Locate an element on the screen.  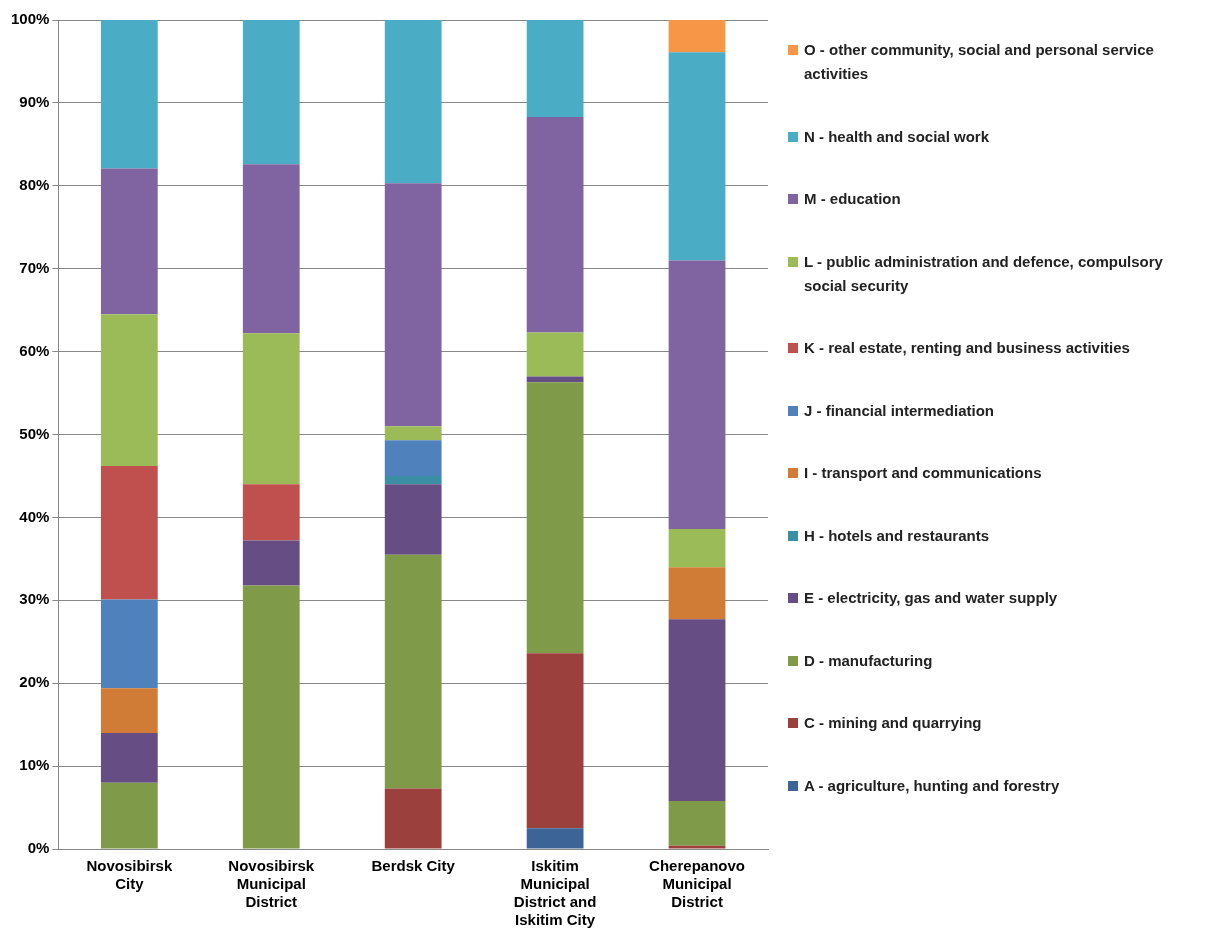
x-tick-label: Novosibirsk Municipal District is located at coordinates (271, 884).